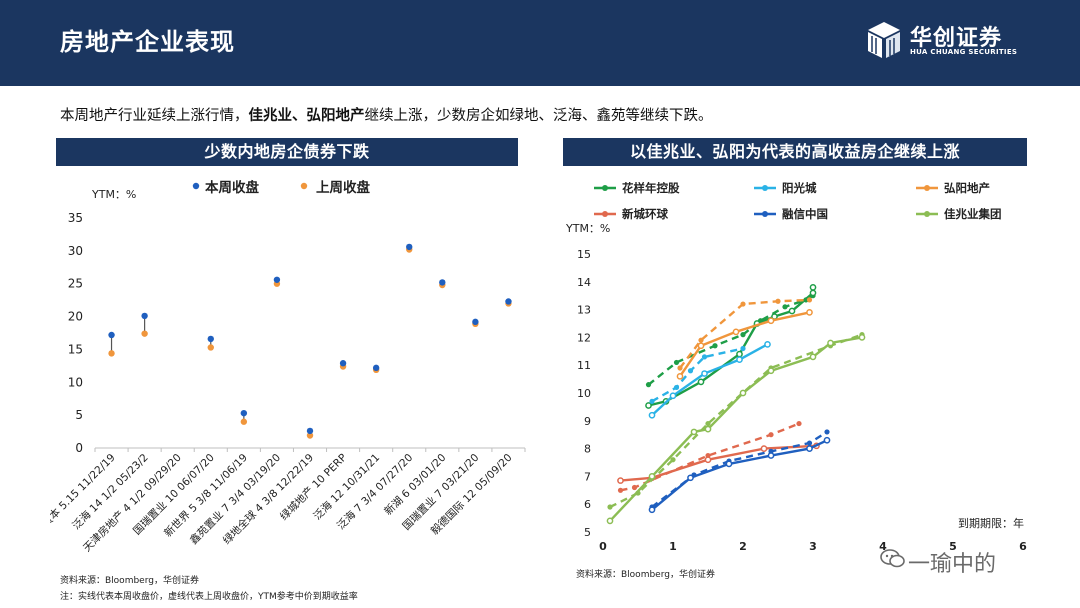 Image resolution: width=1080 pixels, height=608 pixels. What do you see at coordinates (75, 349) in the screenshot?
I see `left-y-tick: 15` at bounding box center [75, 349].